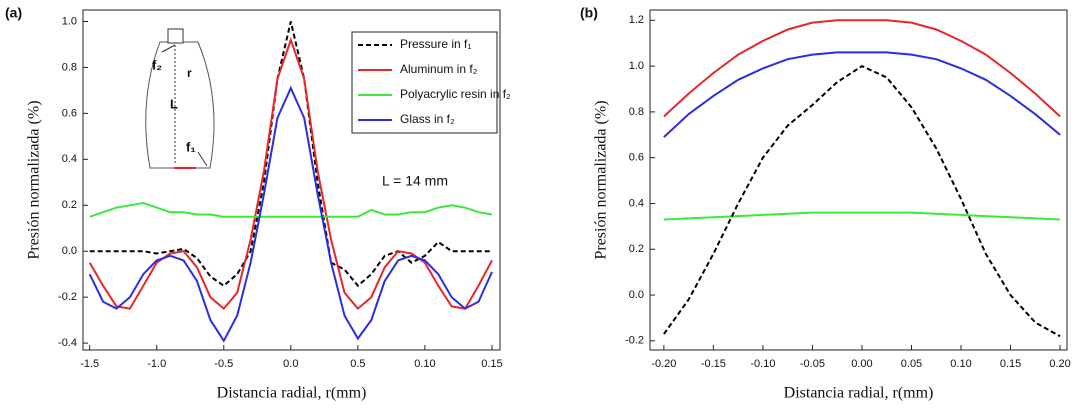 Image resolution: width=1079 pixels, height=408 pixels. What do you see at coordinates (435, 44) in the screenshot?
I see `legend-label: Pressure in f₁` at bounding box center [435, 44].